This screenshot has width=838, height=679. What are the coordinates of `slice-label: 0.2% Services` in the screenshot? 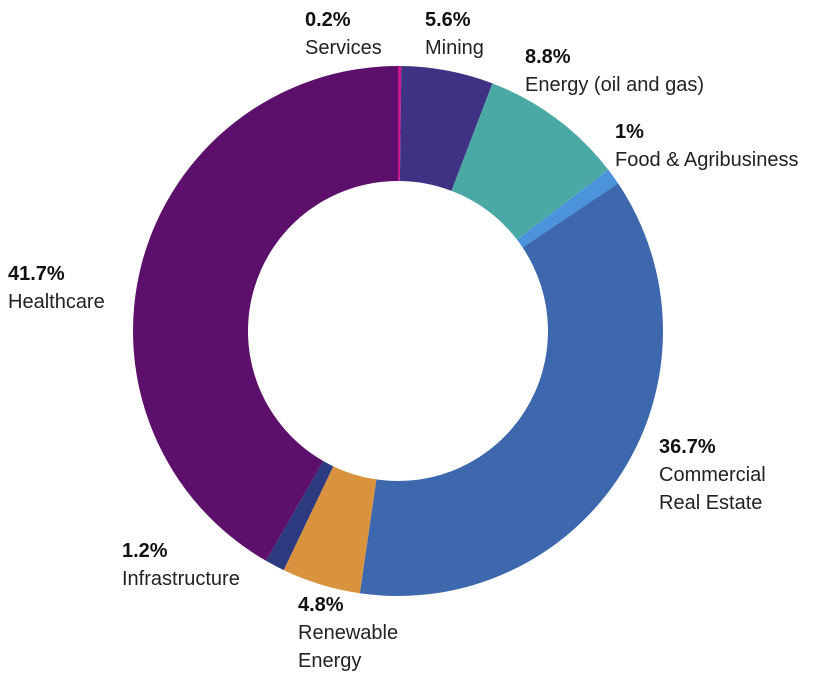 It's located at (360, 34).